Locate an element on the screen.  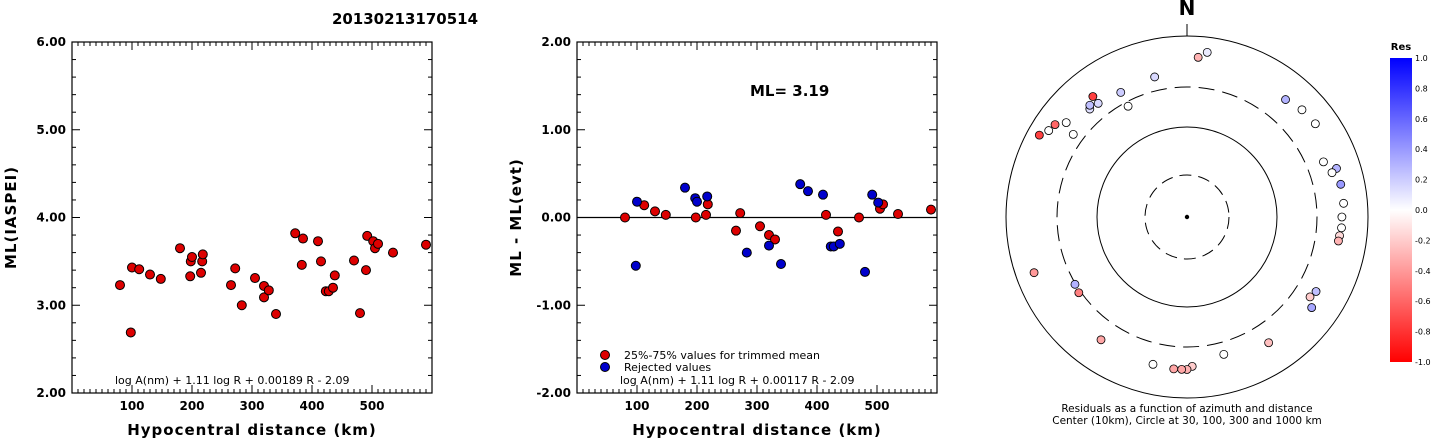
x-tick-label: 400 is located at coordinates (311, 406).